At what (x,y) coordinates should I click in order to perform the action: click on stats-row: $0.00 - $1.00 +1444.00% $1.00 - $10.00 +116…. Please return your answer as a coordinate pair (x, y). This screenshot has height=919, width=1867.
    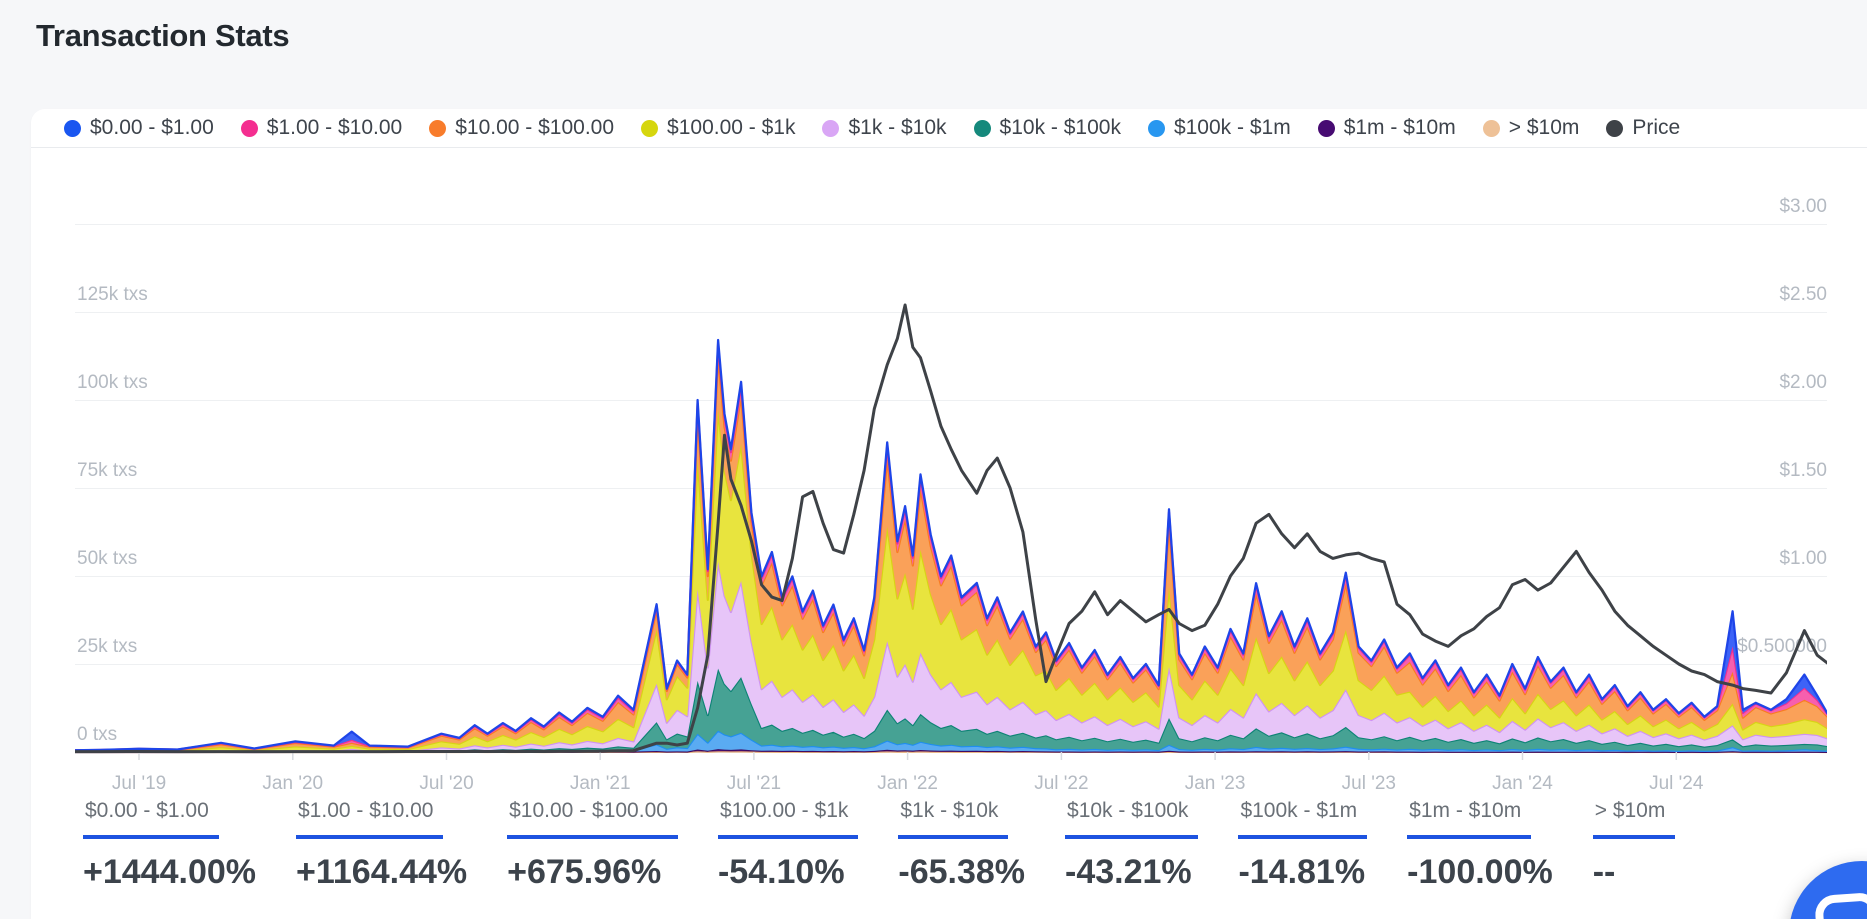
    Looking at the image, I should click on (949, 845).